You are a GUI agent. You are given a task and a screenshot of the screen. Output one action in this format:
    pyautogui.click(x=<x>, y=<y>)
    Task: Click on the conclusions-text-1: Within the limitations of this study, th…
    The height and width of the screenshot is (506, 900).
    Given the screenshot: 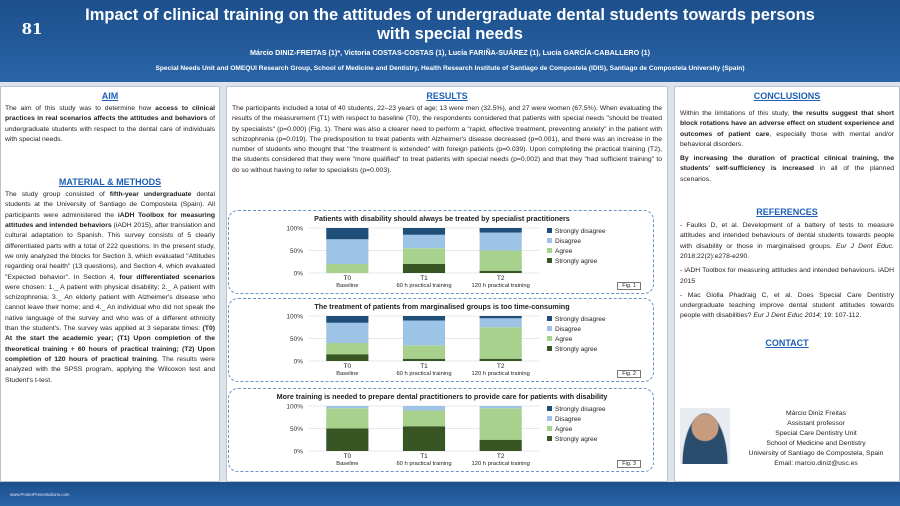 What is the action you would take?
    pyautogui.click(x=787, y=129)
    